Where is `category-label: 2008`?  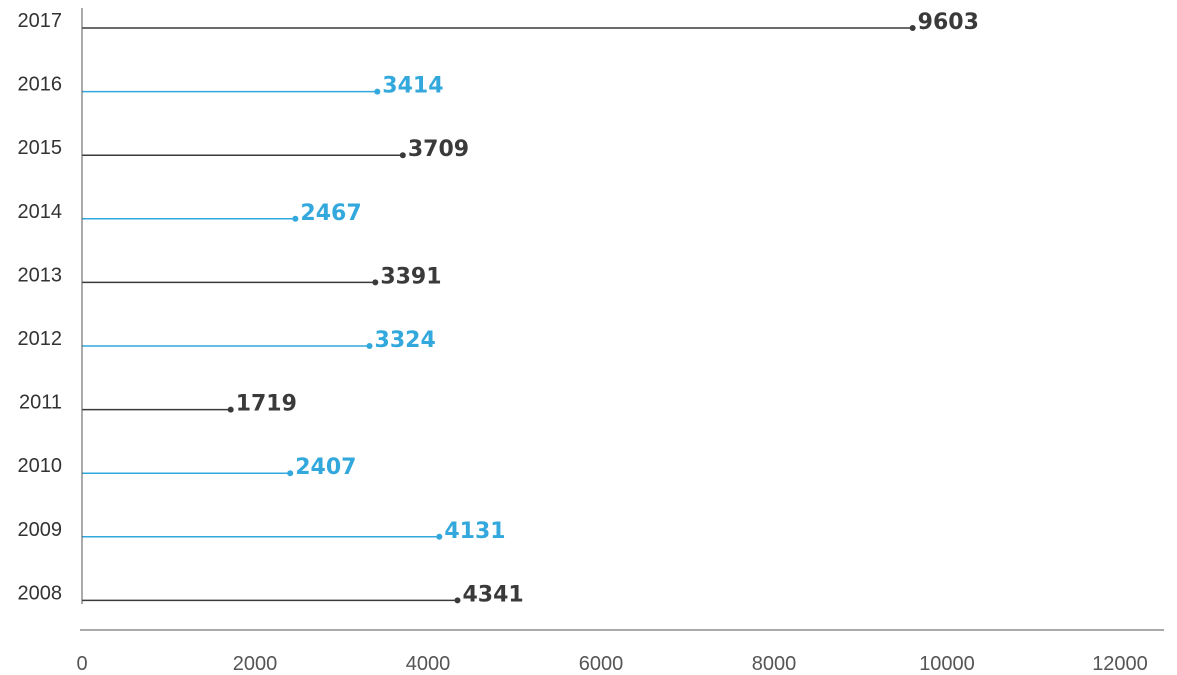 category-label: 2008 is located at coordinates (40, 593).